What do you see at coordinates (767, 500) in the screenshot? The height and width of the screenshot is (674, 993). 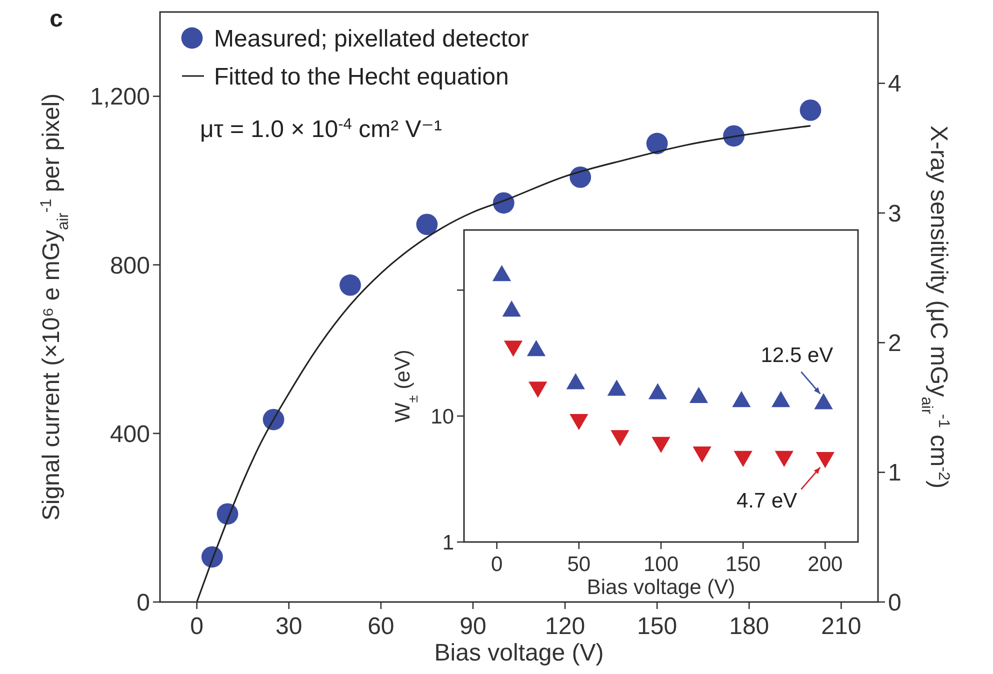 I see `annotation: 4.7 eV` at bounding box center [767, 500].